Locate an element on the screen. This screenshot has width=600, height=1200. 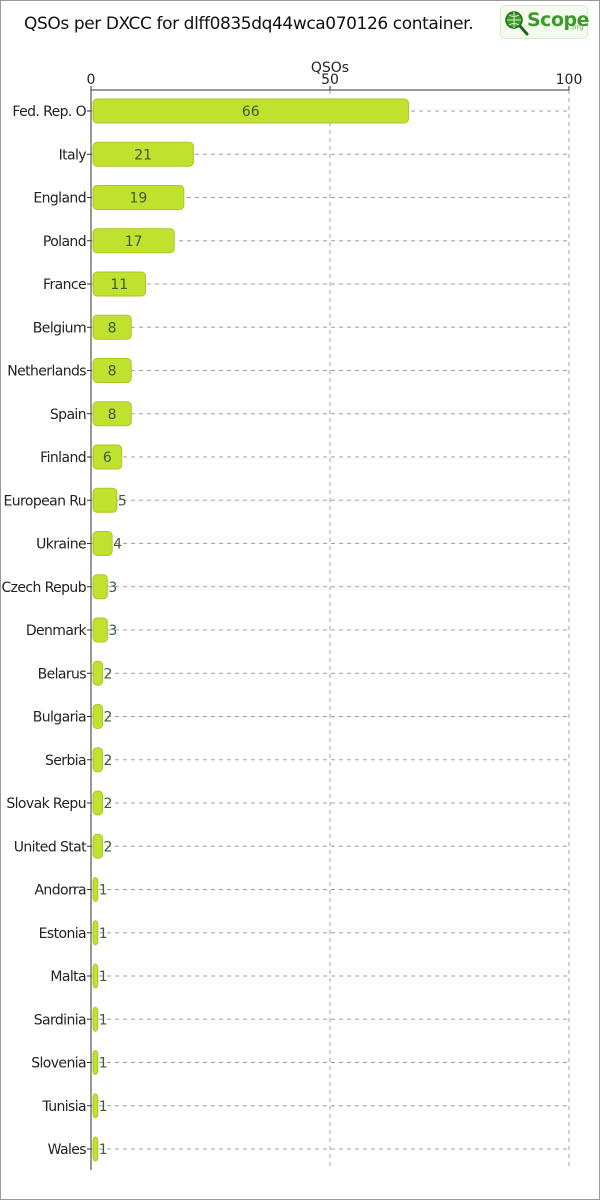
category-label: Finland is located at coordinates (63, 458).